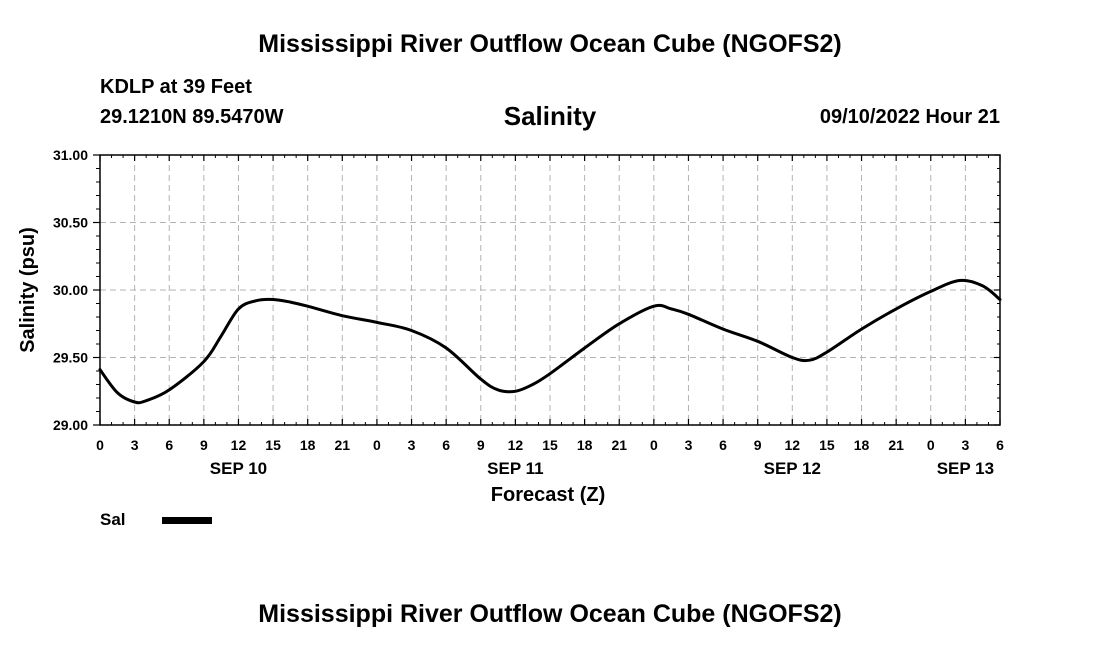 Image resolution: width=1100 pixels, height=650 pixels. What do you see at coordinates (187, 520) in the screenshot?
I see `legend-entry-swatch` at bounding box center [187, 520].